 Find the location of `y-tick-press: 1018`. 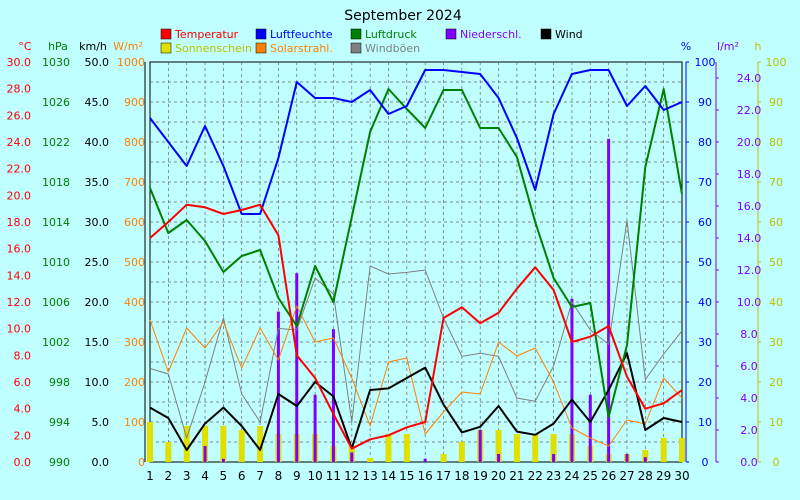

y-tick-press: 1018 is located at coordinates (56, 182).